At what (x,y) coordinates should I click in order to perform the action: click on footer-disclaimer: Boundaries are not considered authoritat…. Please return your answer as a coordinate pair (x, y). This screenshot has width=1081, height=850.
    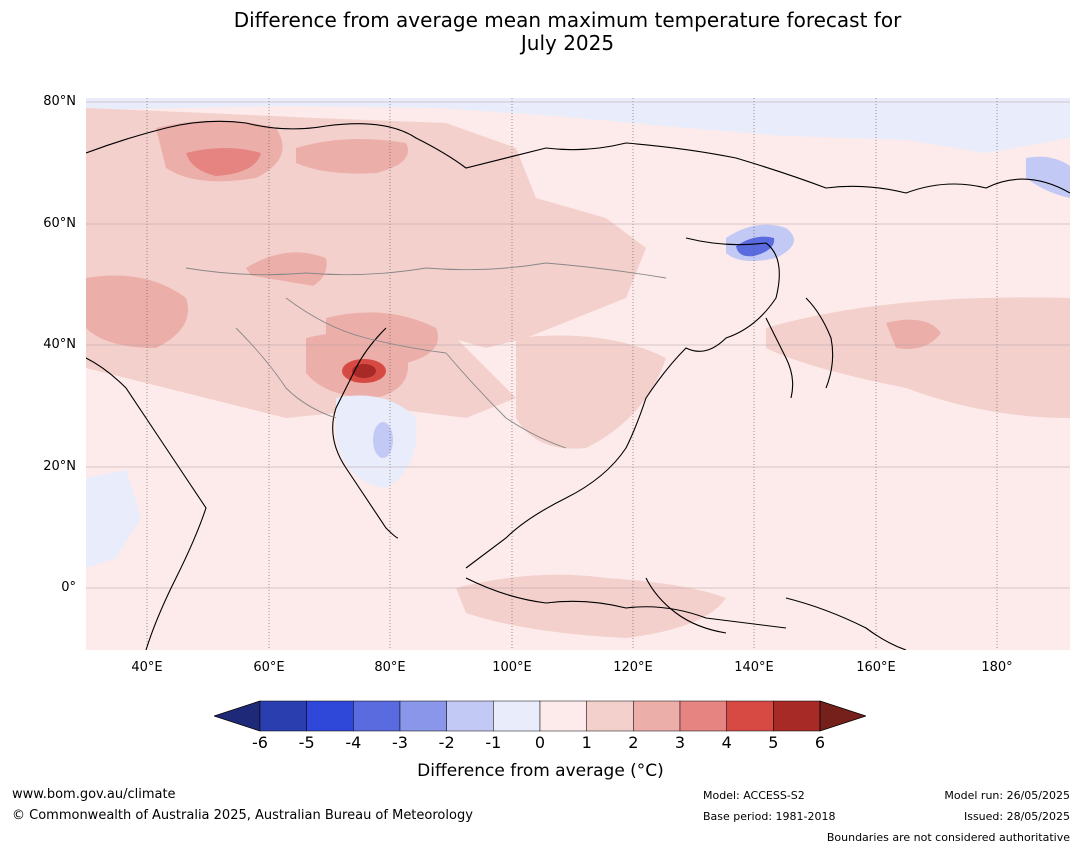
    Looking at the image, I should click on (948, 837).